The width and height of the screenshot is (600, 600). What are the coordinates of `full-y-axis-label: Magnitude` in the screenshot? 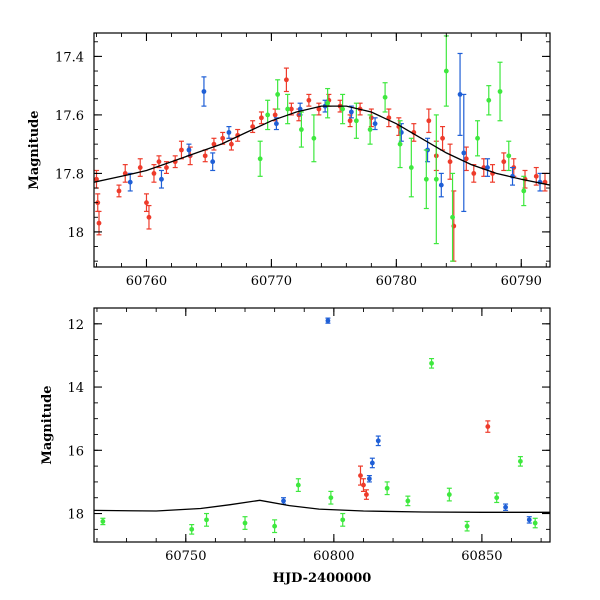 It's located at (47, 424).